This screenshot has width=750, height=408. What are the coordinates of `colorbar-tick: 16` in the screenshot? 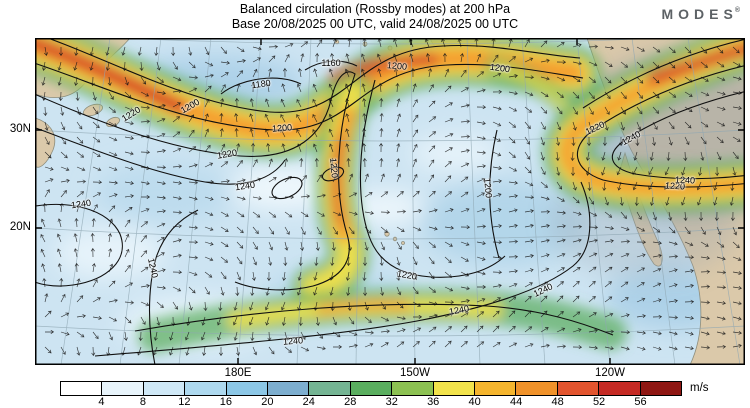 It's located at (225, 402).